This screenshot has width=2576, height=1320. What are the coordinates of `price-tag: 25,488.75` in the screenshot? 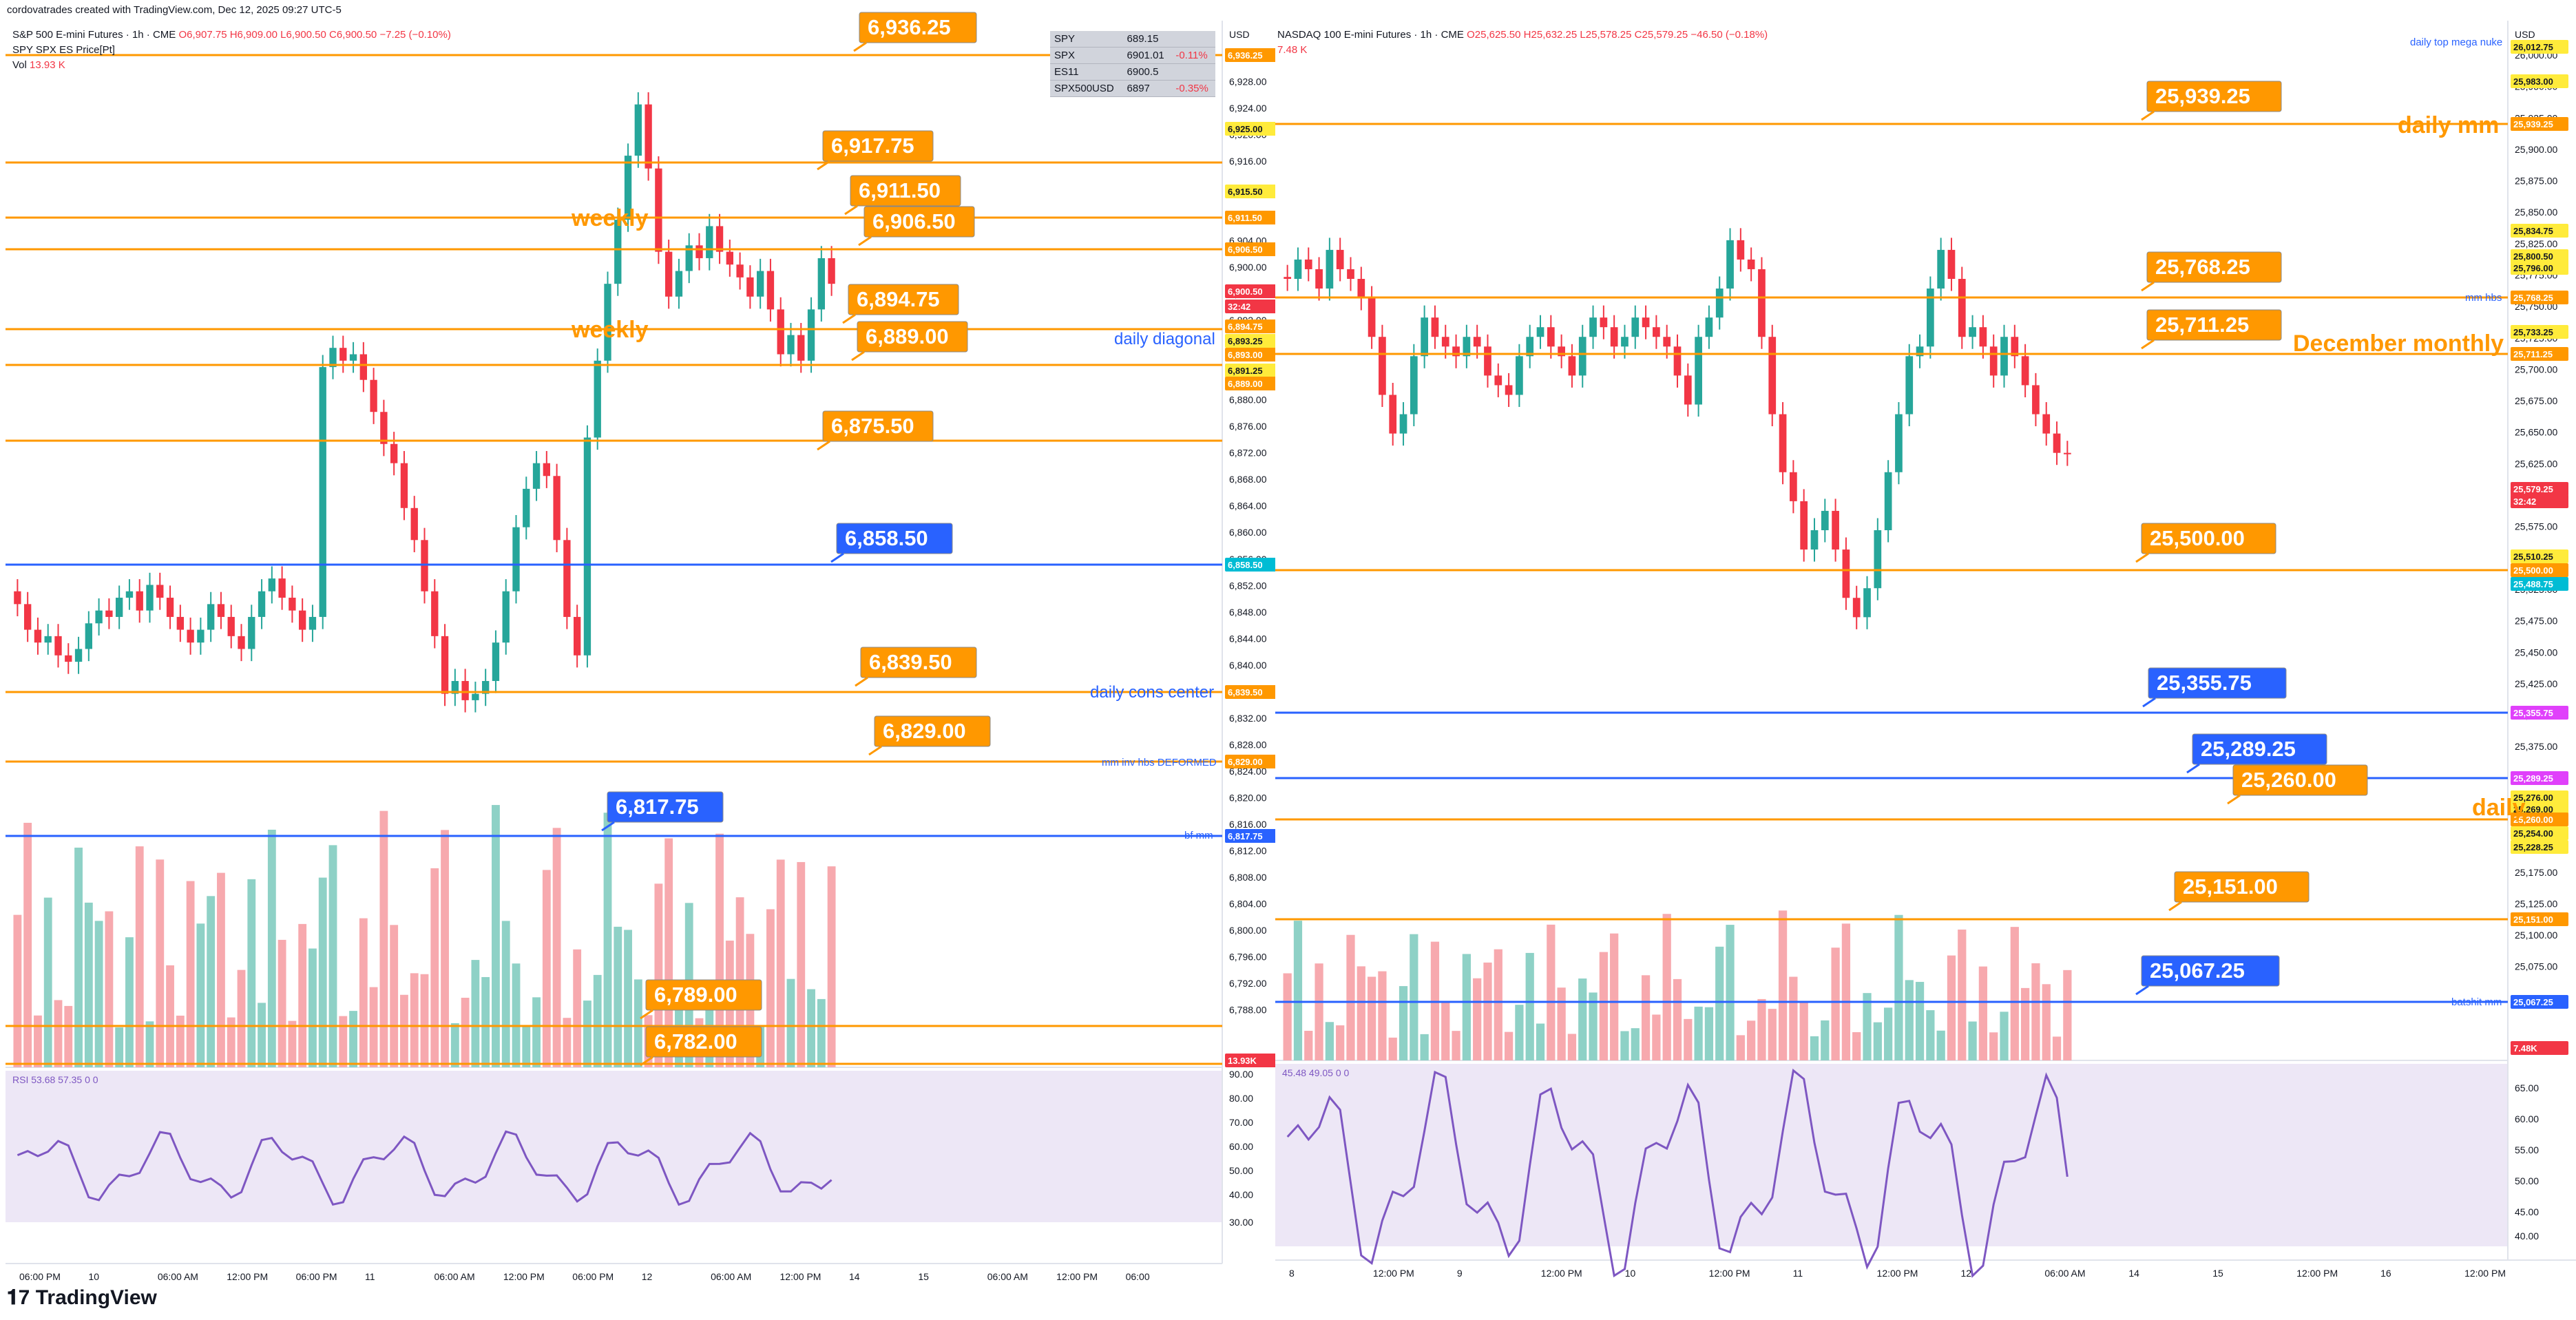 It's located at (2539, 584).